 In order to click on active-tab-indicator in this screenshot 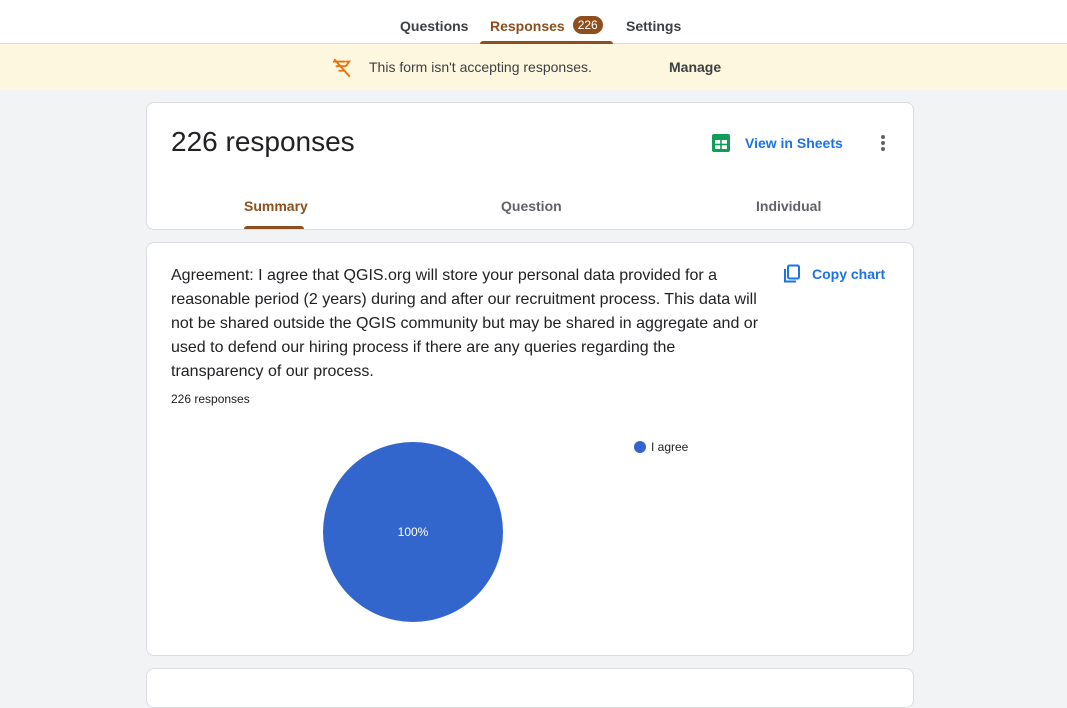, I will do `click(274, 227)`.